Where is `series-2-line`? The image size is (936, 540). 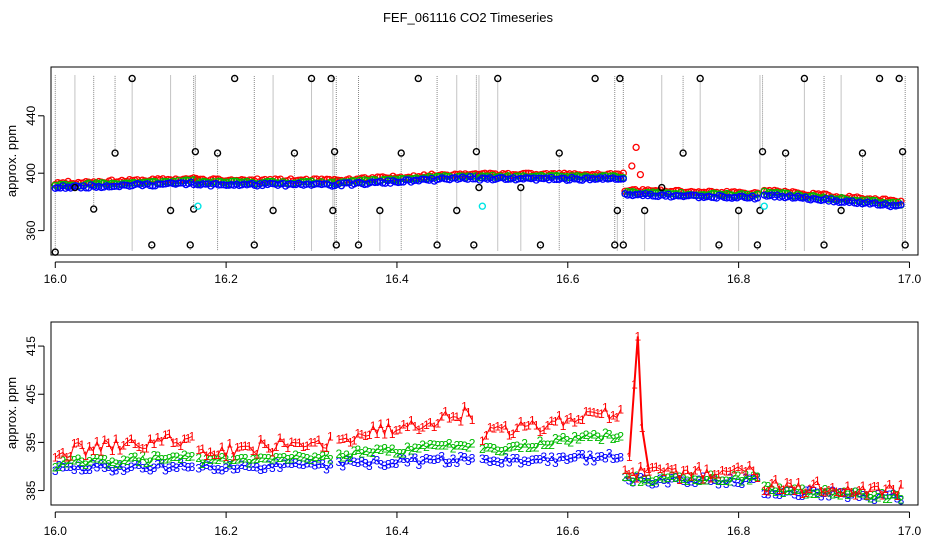
series-2-line is located at coordinates (833, 492).